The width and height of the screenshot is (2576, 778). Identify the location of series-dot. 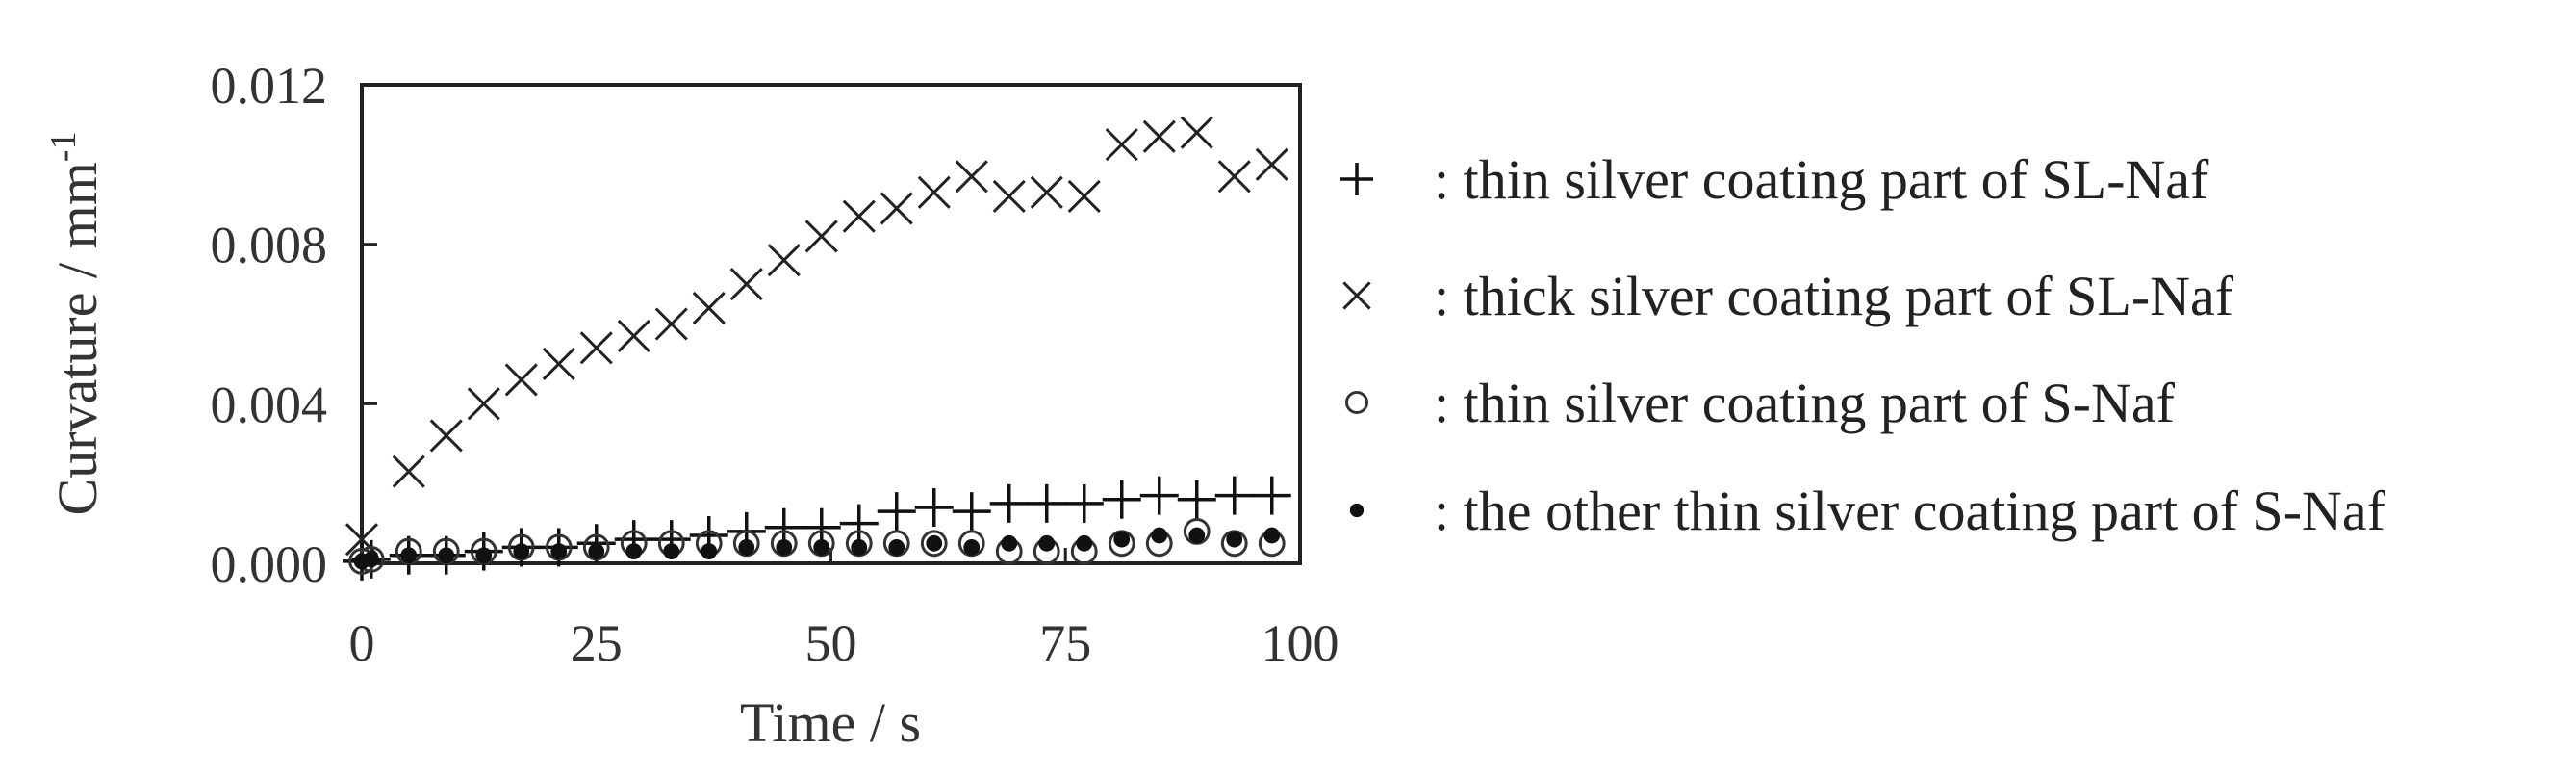
(817, 548).